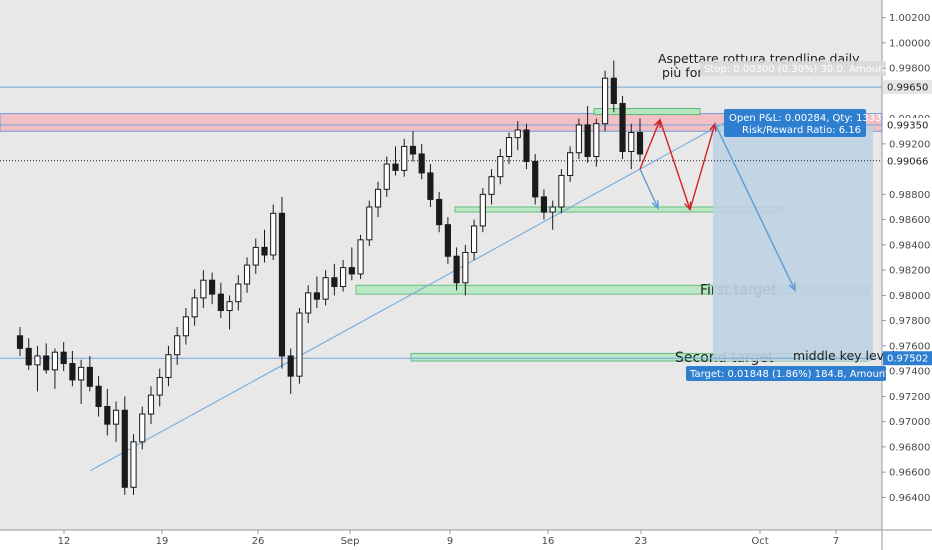 The width and height of the screenshot is (932, 550). Describe the element at coordinates (909, 296) in the screenshot. I see `y-tick-label: 0.98000` at that location.